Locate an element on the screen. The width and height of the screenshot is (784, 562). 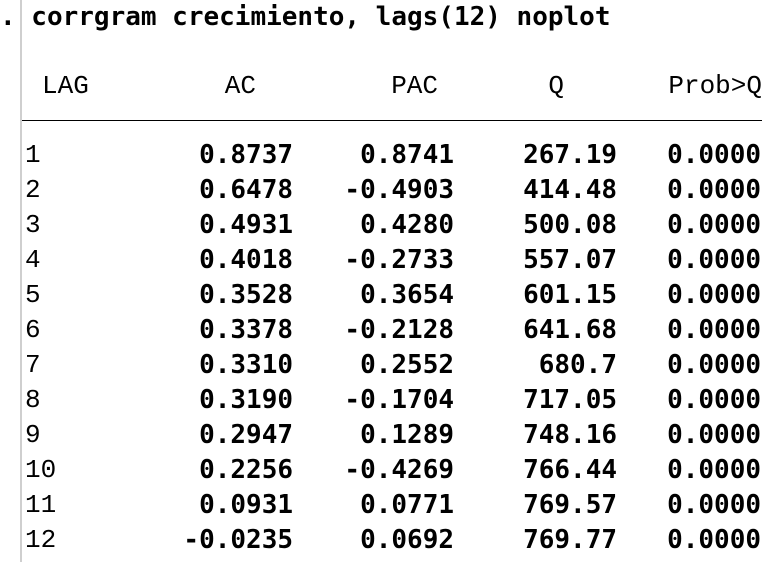
lag-cell: 5 is located at coordinates (33, 295).